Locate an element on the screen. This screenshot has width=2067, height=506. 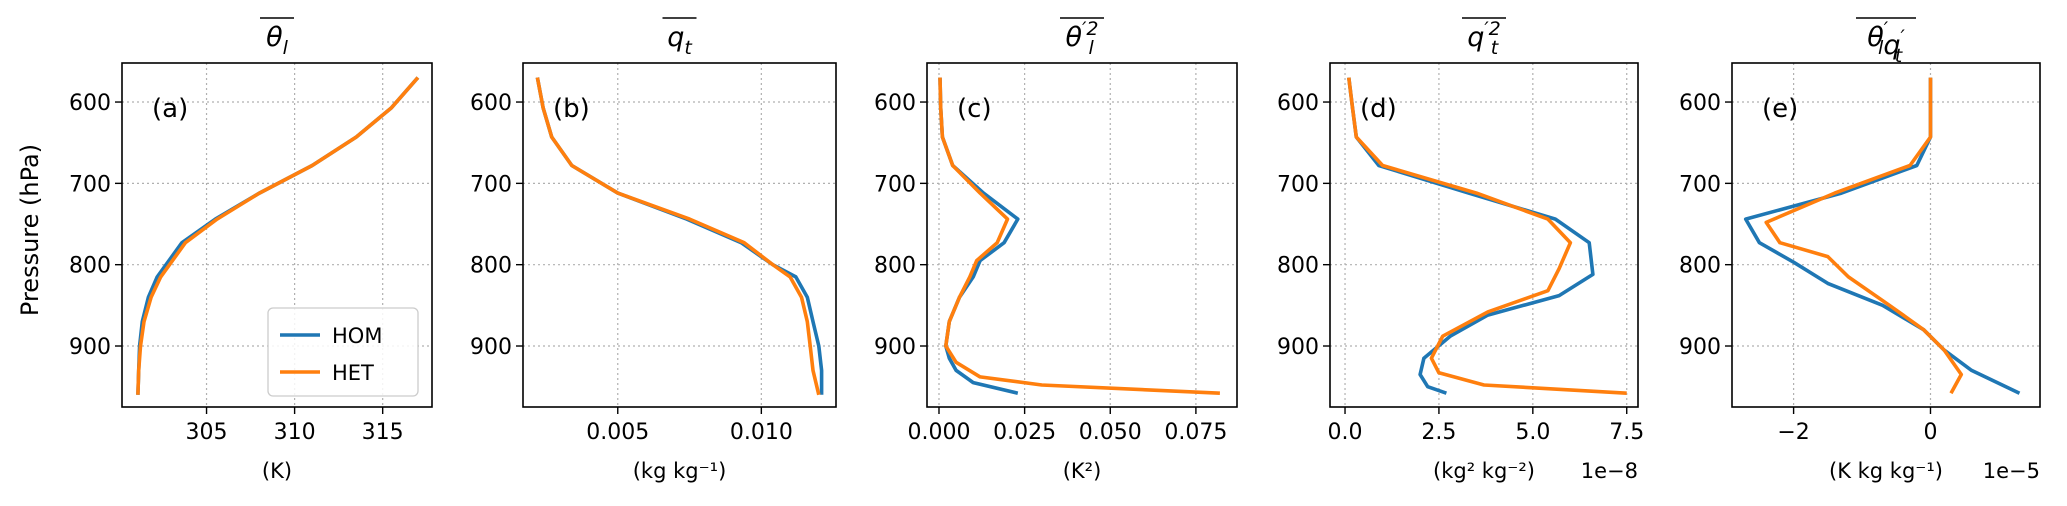
x-tick-label: 305 is located at coordinates (207, 432).